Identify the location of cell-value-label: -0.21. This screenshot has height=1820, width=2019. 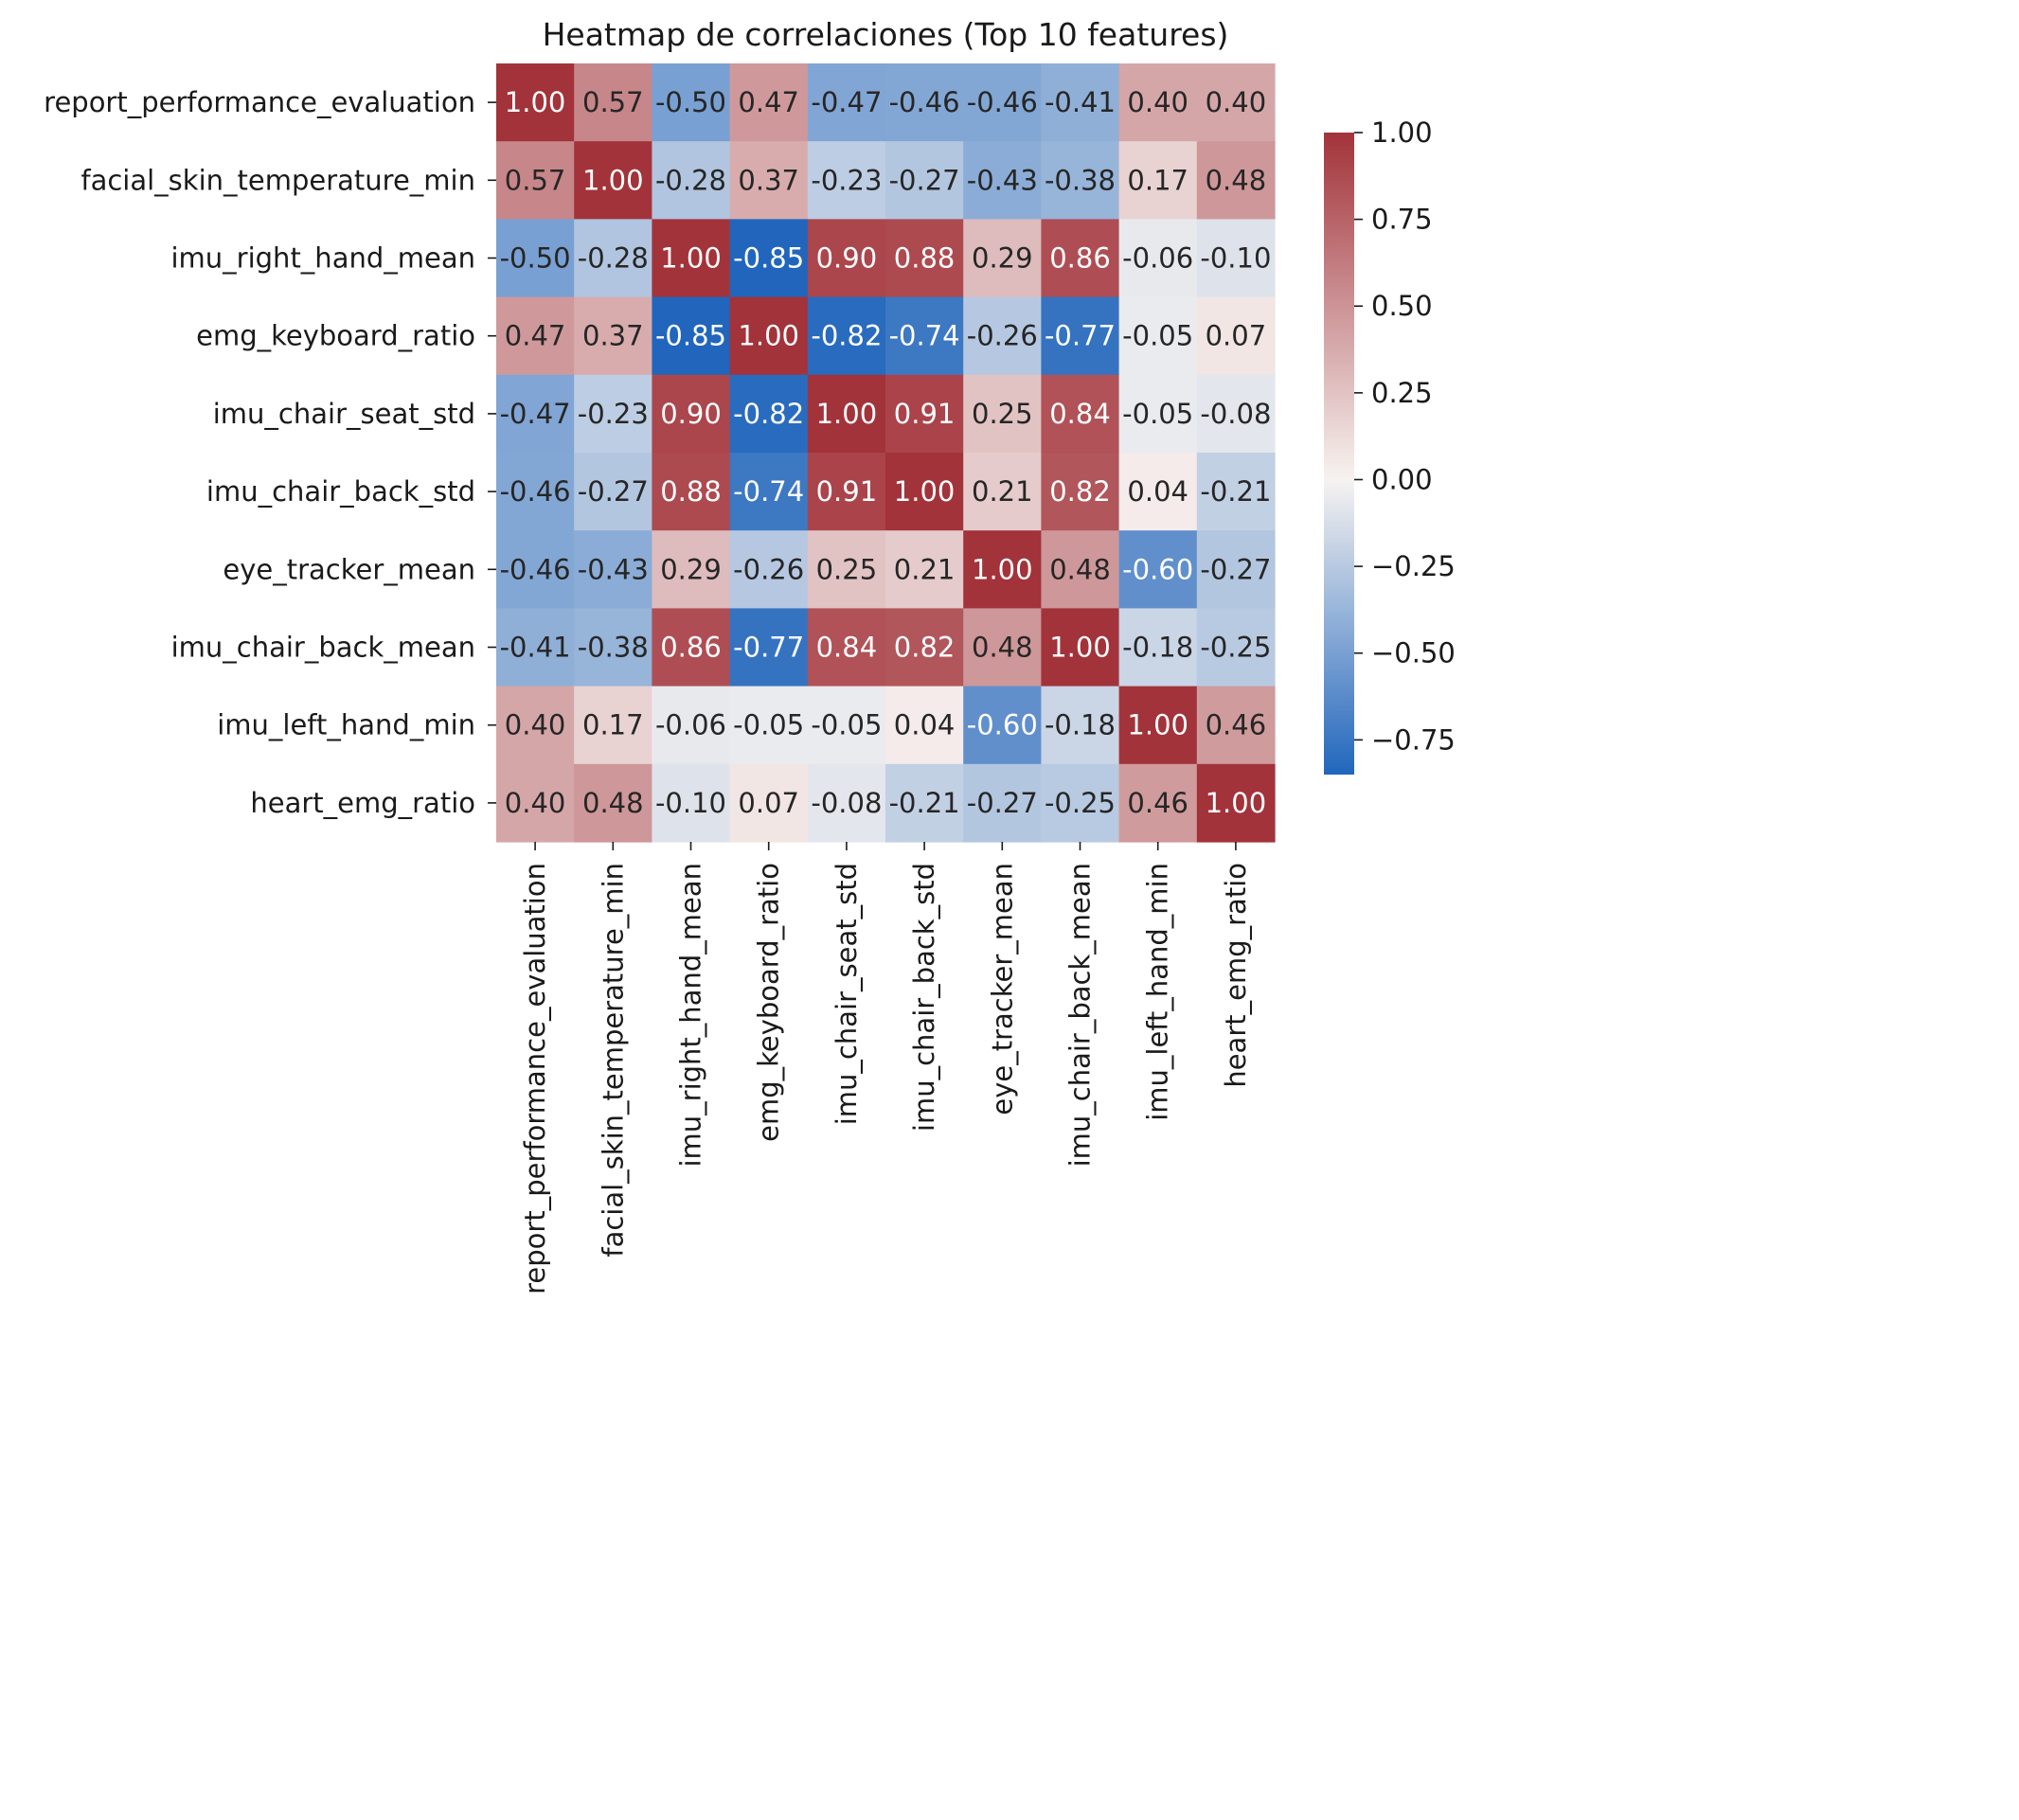
(1235, 491).